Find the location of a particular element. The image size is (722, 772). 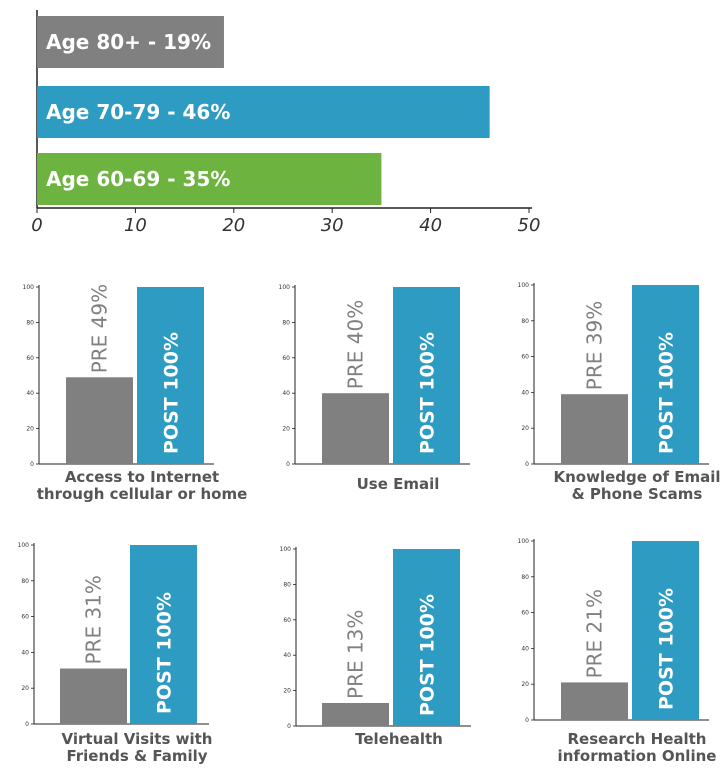

pre-label: PRE 40% is located at coordinates (356, 344).